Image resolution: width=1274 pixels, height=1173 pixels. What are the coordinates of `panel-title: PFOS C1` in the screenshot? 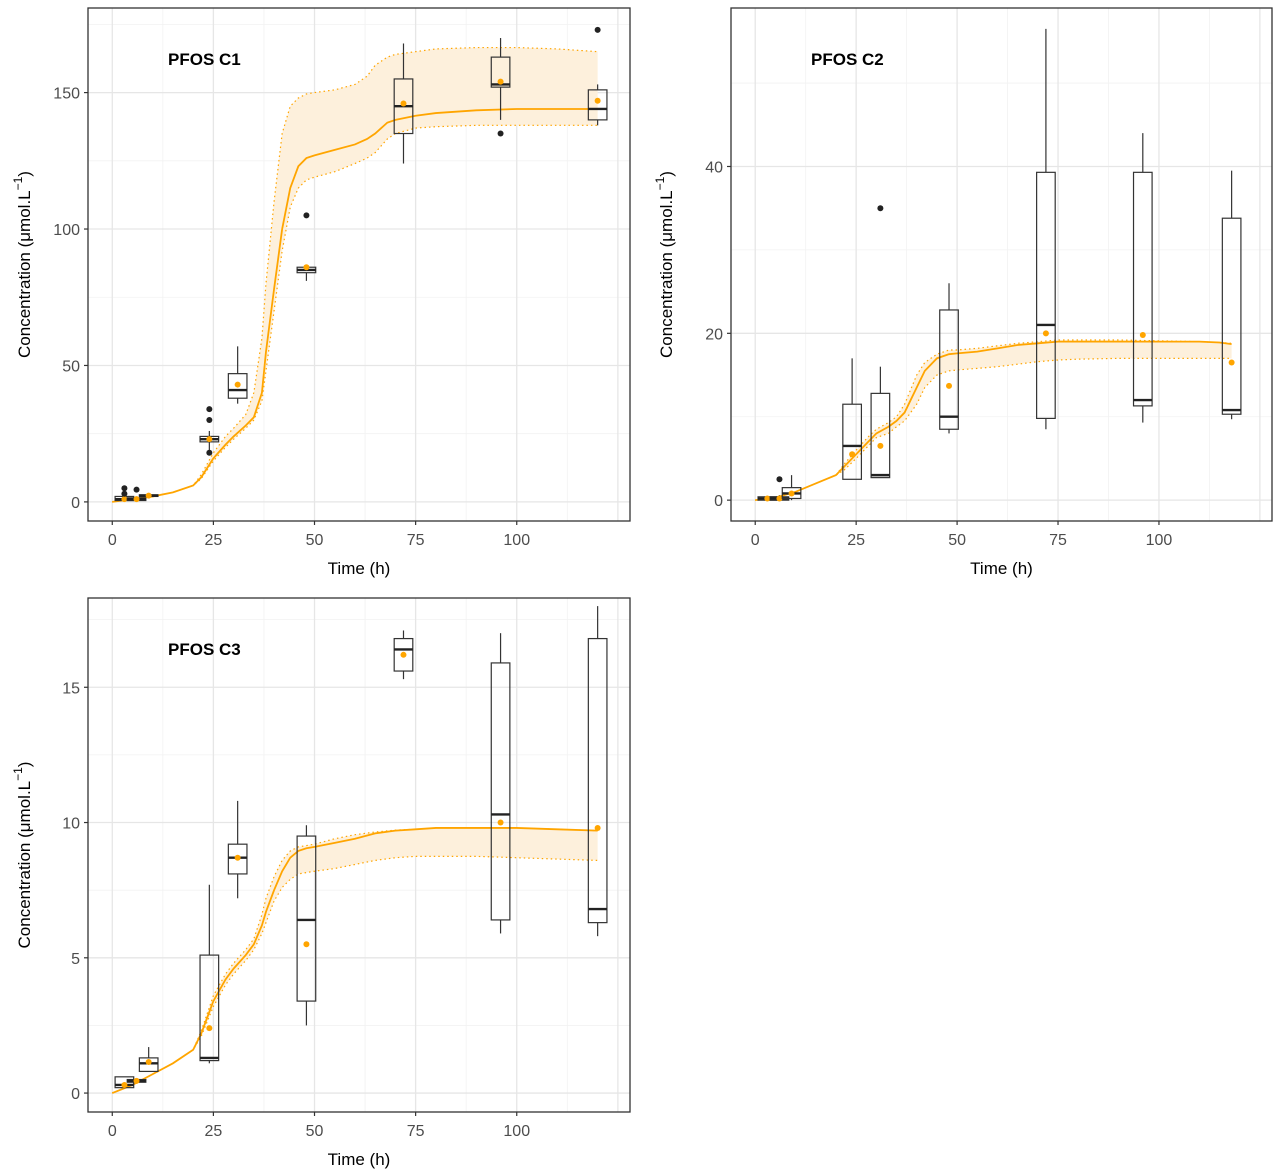 It's located at (204, 59).